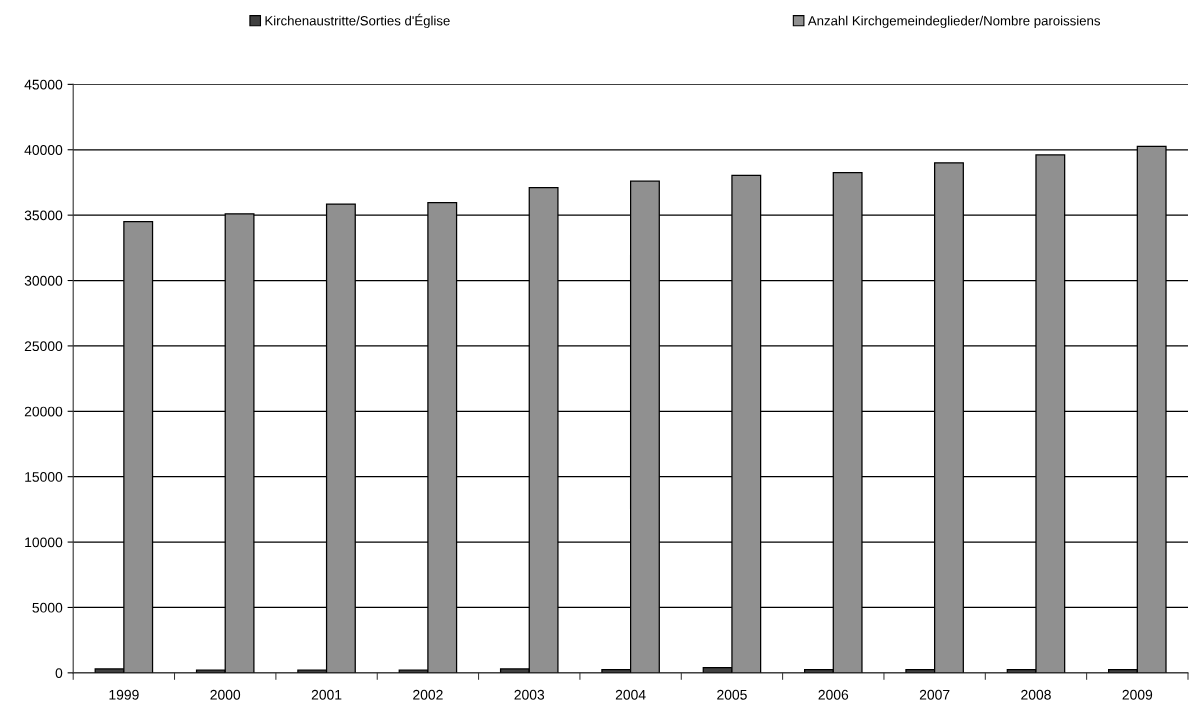  What do you see at coordinates (124, 694) in the screenshot?
I see `x-tick-label: 1999` at bounding box center [124, 694].